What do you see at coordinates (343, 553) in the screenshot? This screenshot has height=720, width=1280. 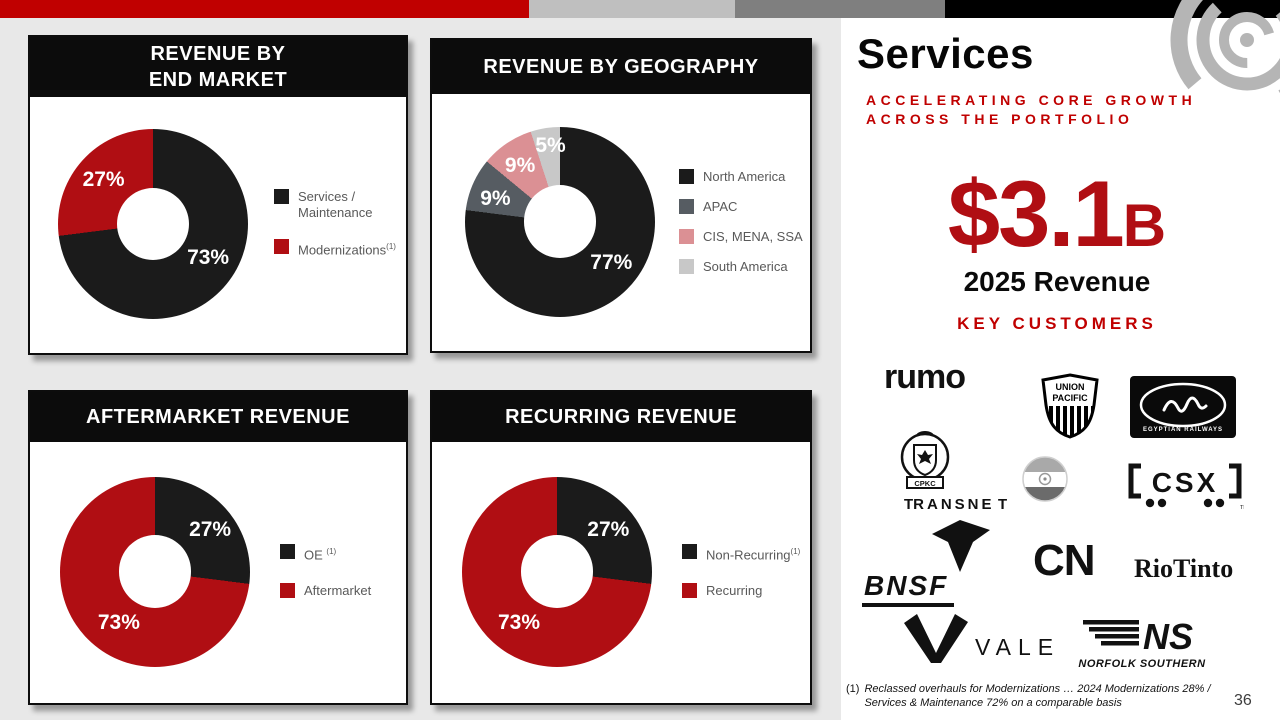 I see `legend-item: OE (1)` at bounding box center [343, 553].